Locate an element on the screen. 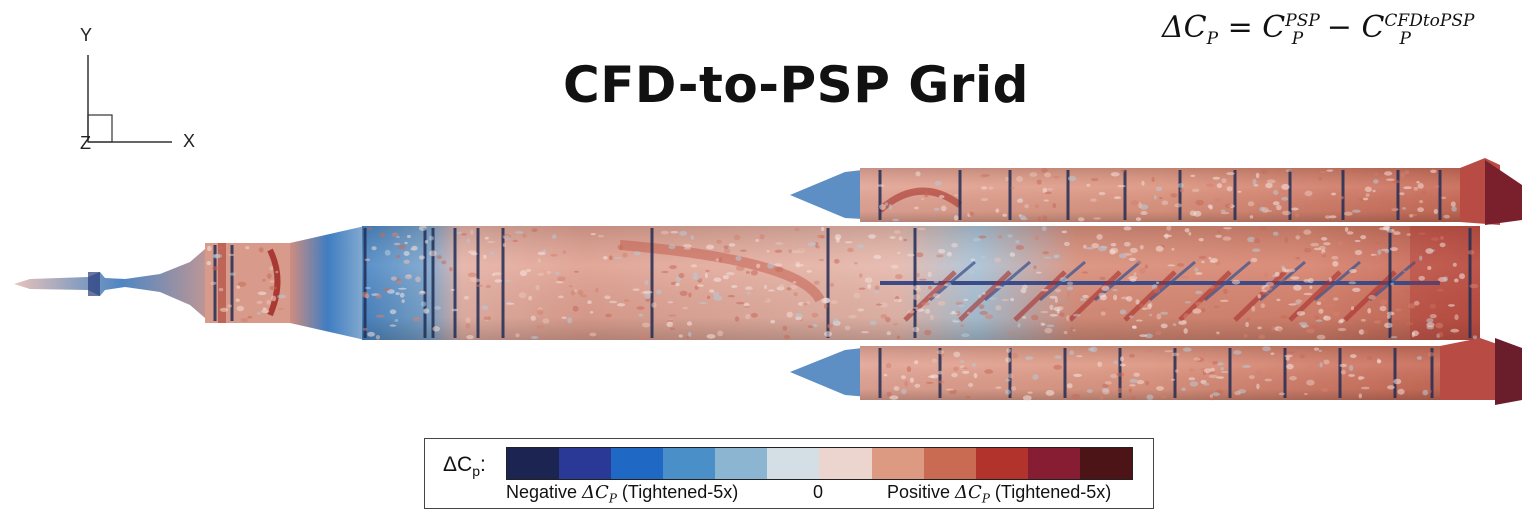 Image resolution: width=1531 pixels, height=512 pixels. colorbar-swatch is located at coordinates (741, 463).